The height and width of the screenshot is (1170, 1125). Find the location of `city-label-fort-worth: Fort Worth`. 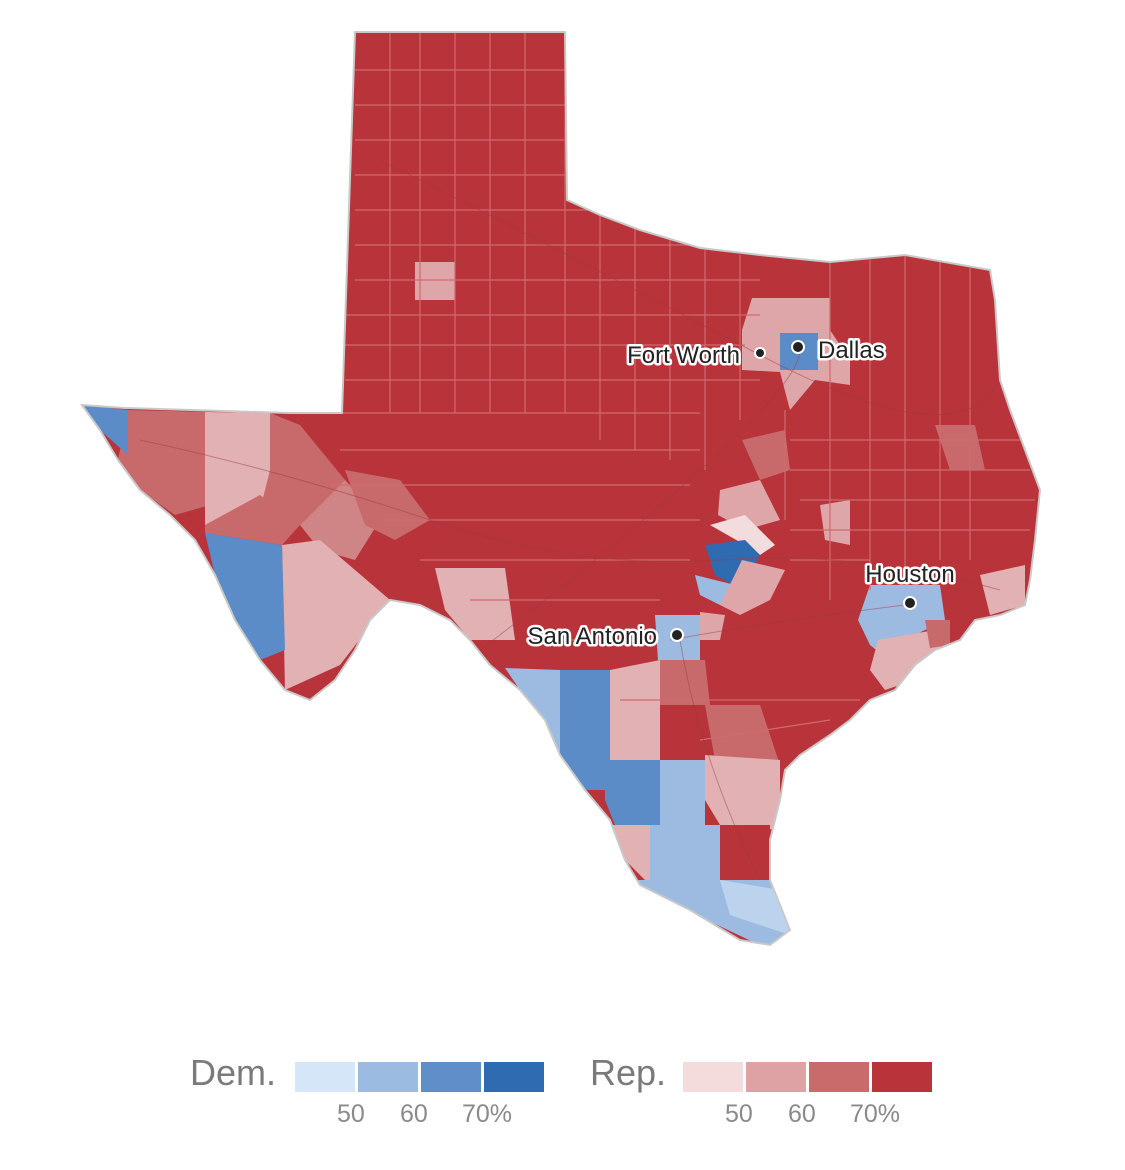

city-label-fort-worth: Fort Worth is located at coordinates (683, 355).